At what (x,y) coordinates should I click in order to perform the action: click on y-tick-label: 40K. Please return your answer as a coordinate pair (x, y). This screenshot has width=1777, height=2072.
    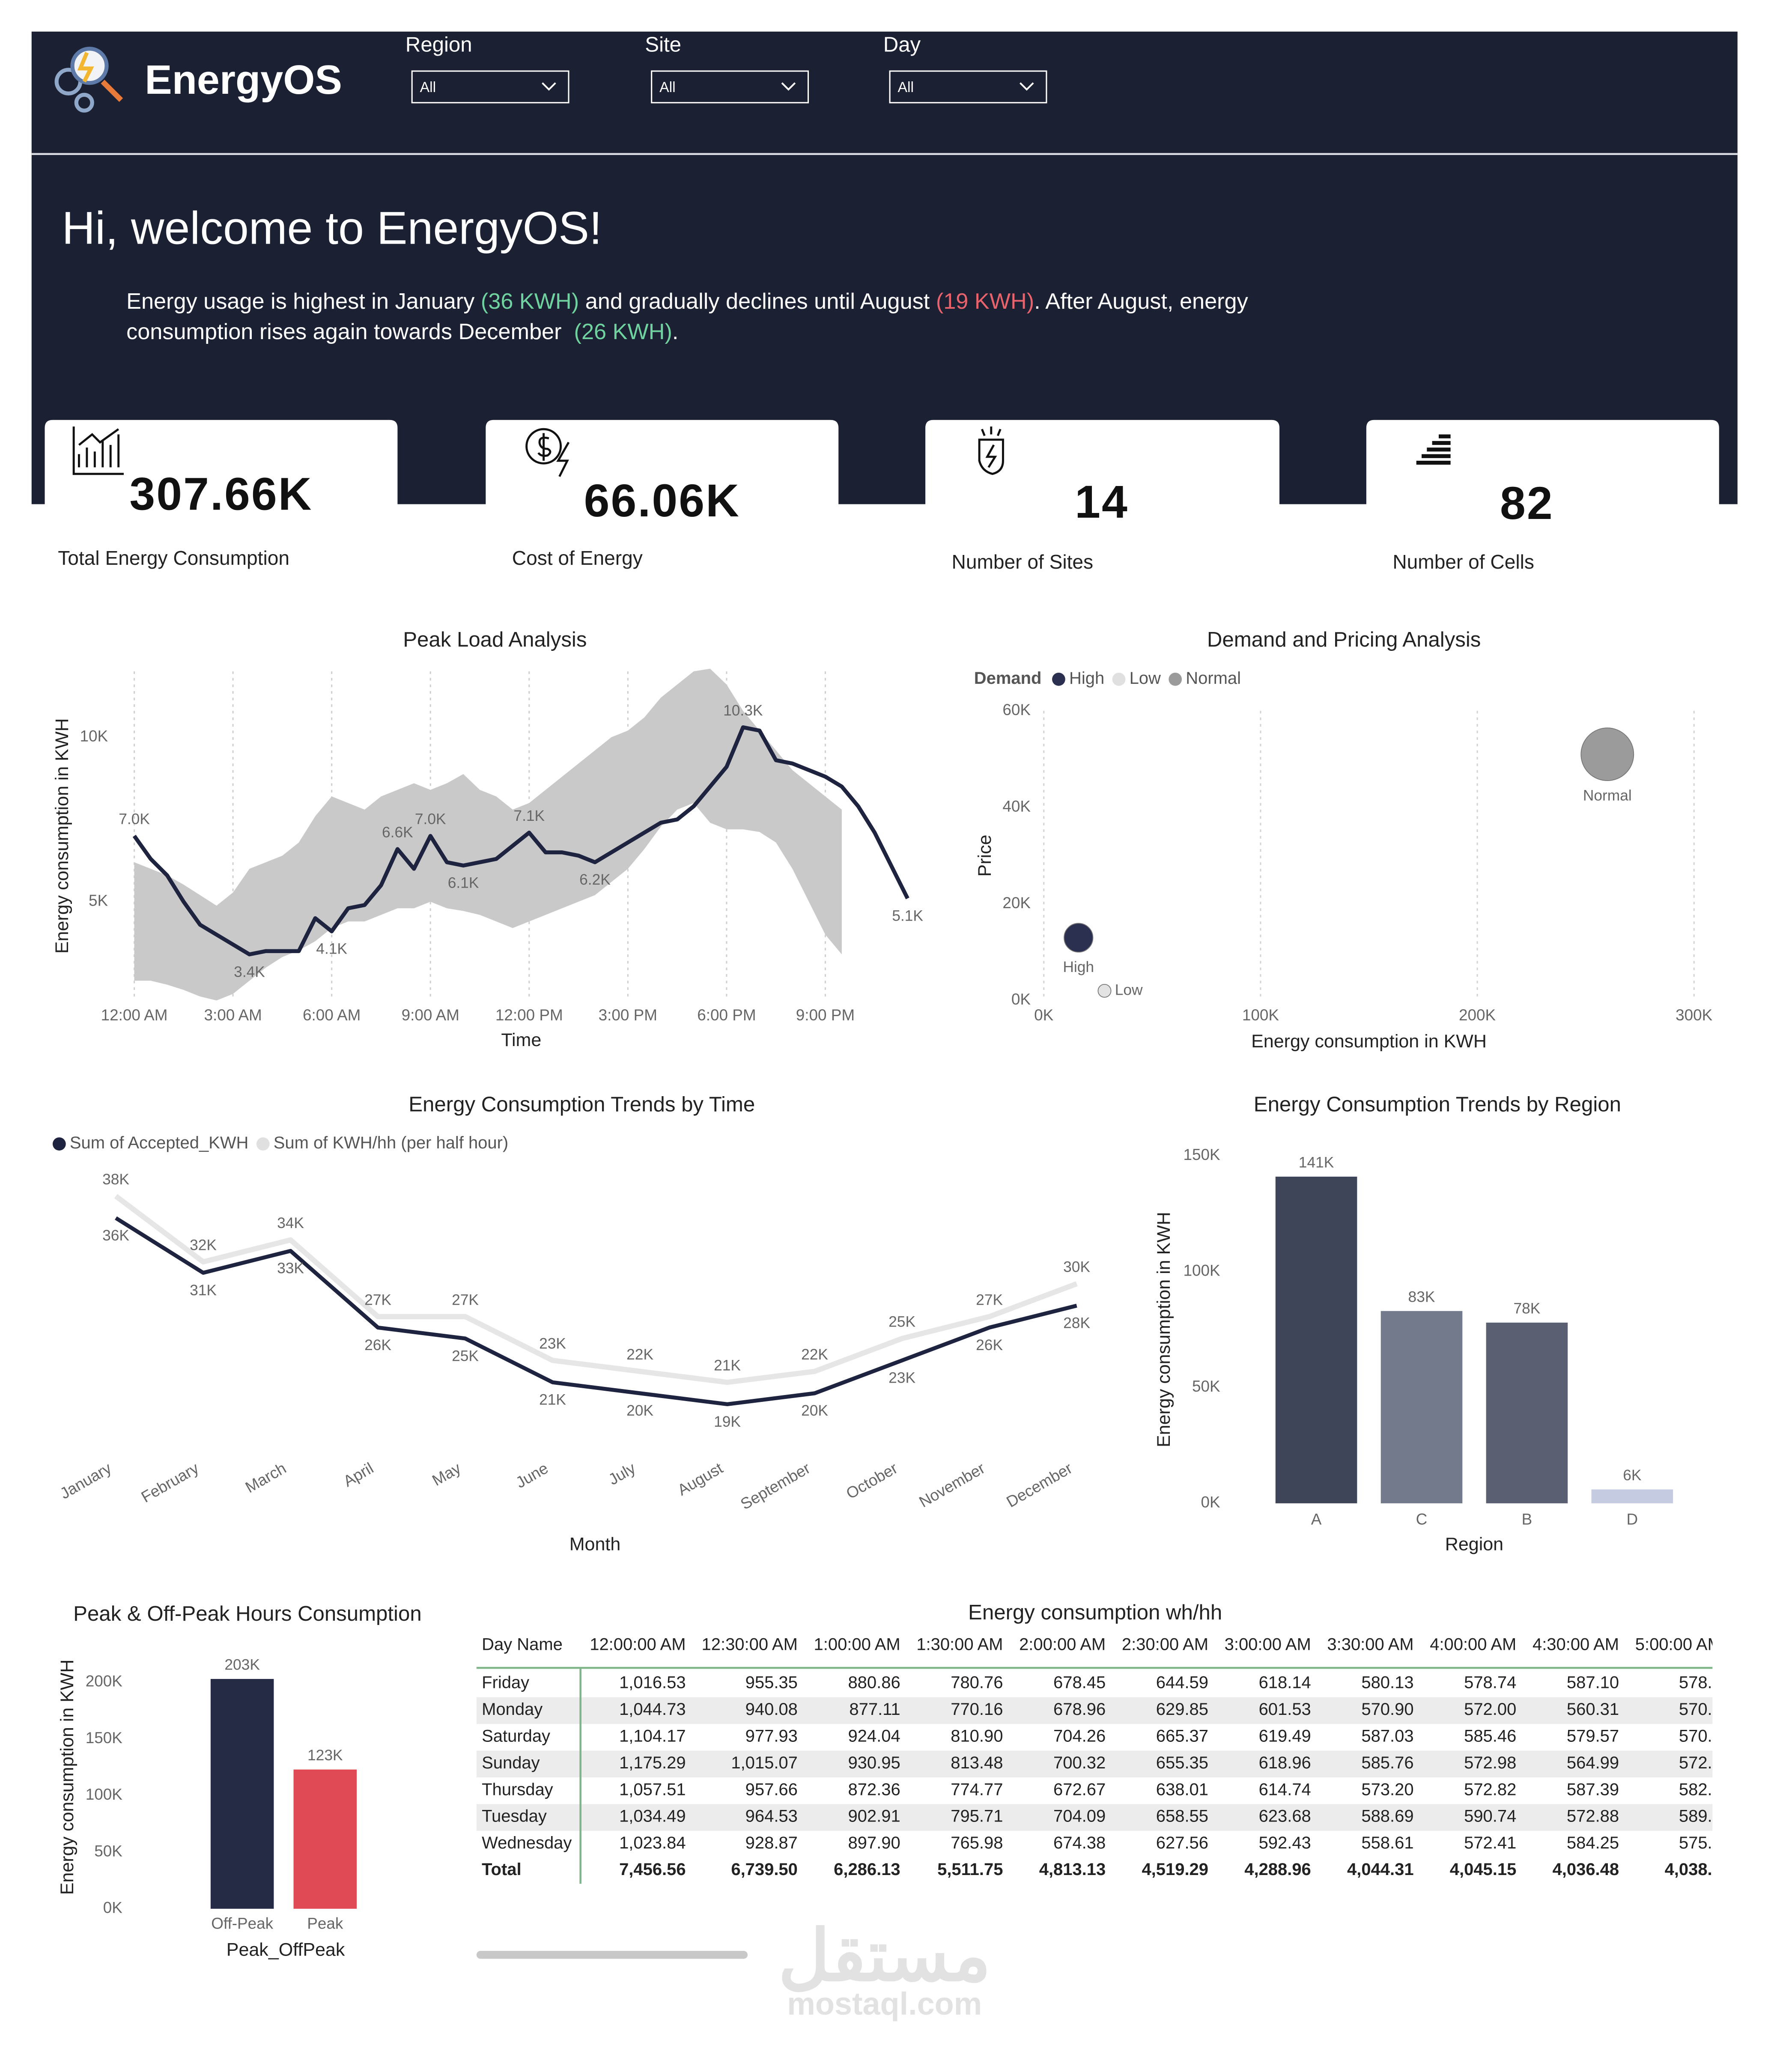
    Looking at the image, I should click on (1016, 806).